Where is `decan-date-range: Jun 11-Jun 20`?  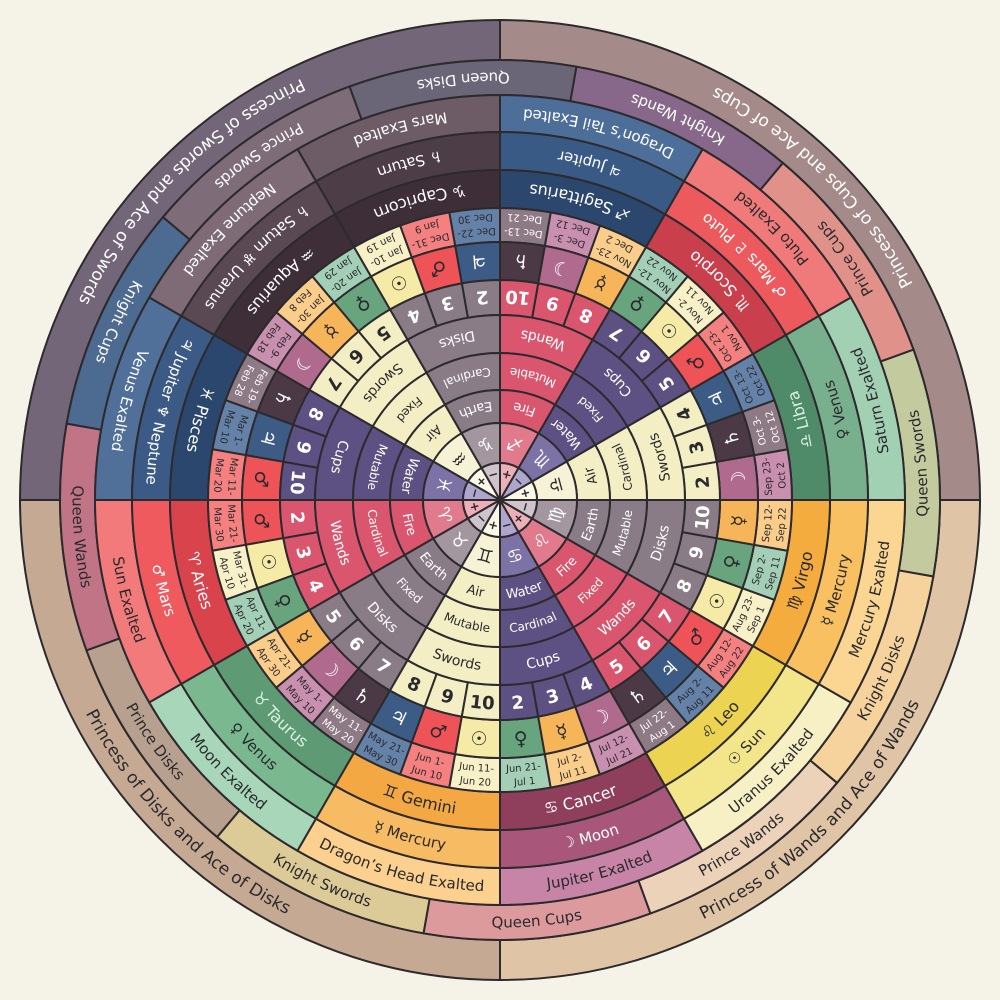 decan-date-range: Jun 11-Jun 20 is located at coordinates (475, 775).